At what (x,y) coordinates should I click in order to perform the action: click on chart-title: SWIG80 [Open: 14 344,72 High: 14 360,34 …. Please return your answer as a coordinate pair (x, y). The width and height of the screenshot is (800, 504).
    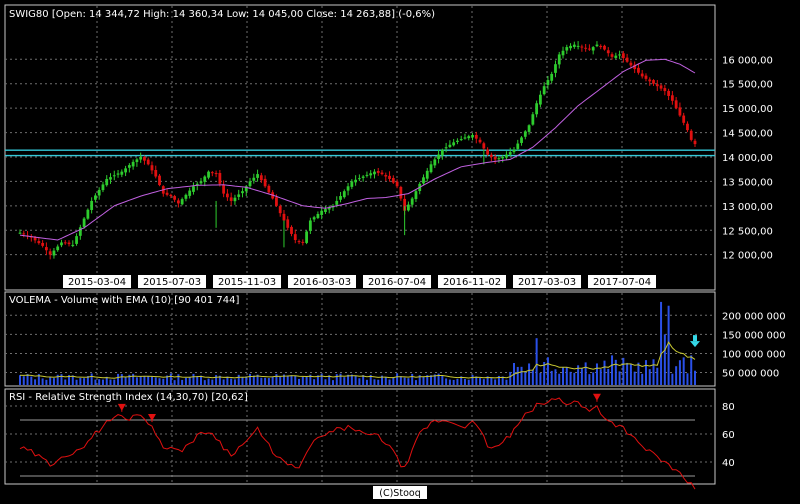
    Looking at the image, I should click on (222, 14).